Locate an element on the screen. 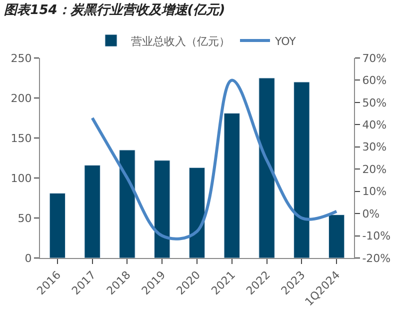 The height and width of the screenshot is (320, 418). y2-tick-label: -10% is located at coordinates (376, 236).